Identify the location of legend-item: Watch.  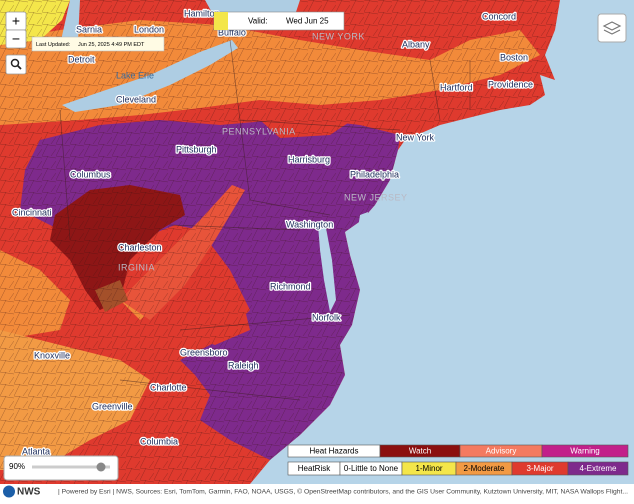
(420, 451).